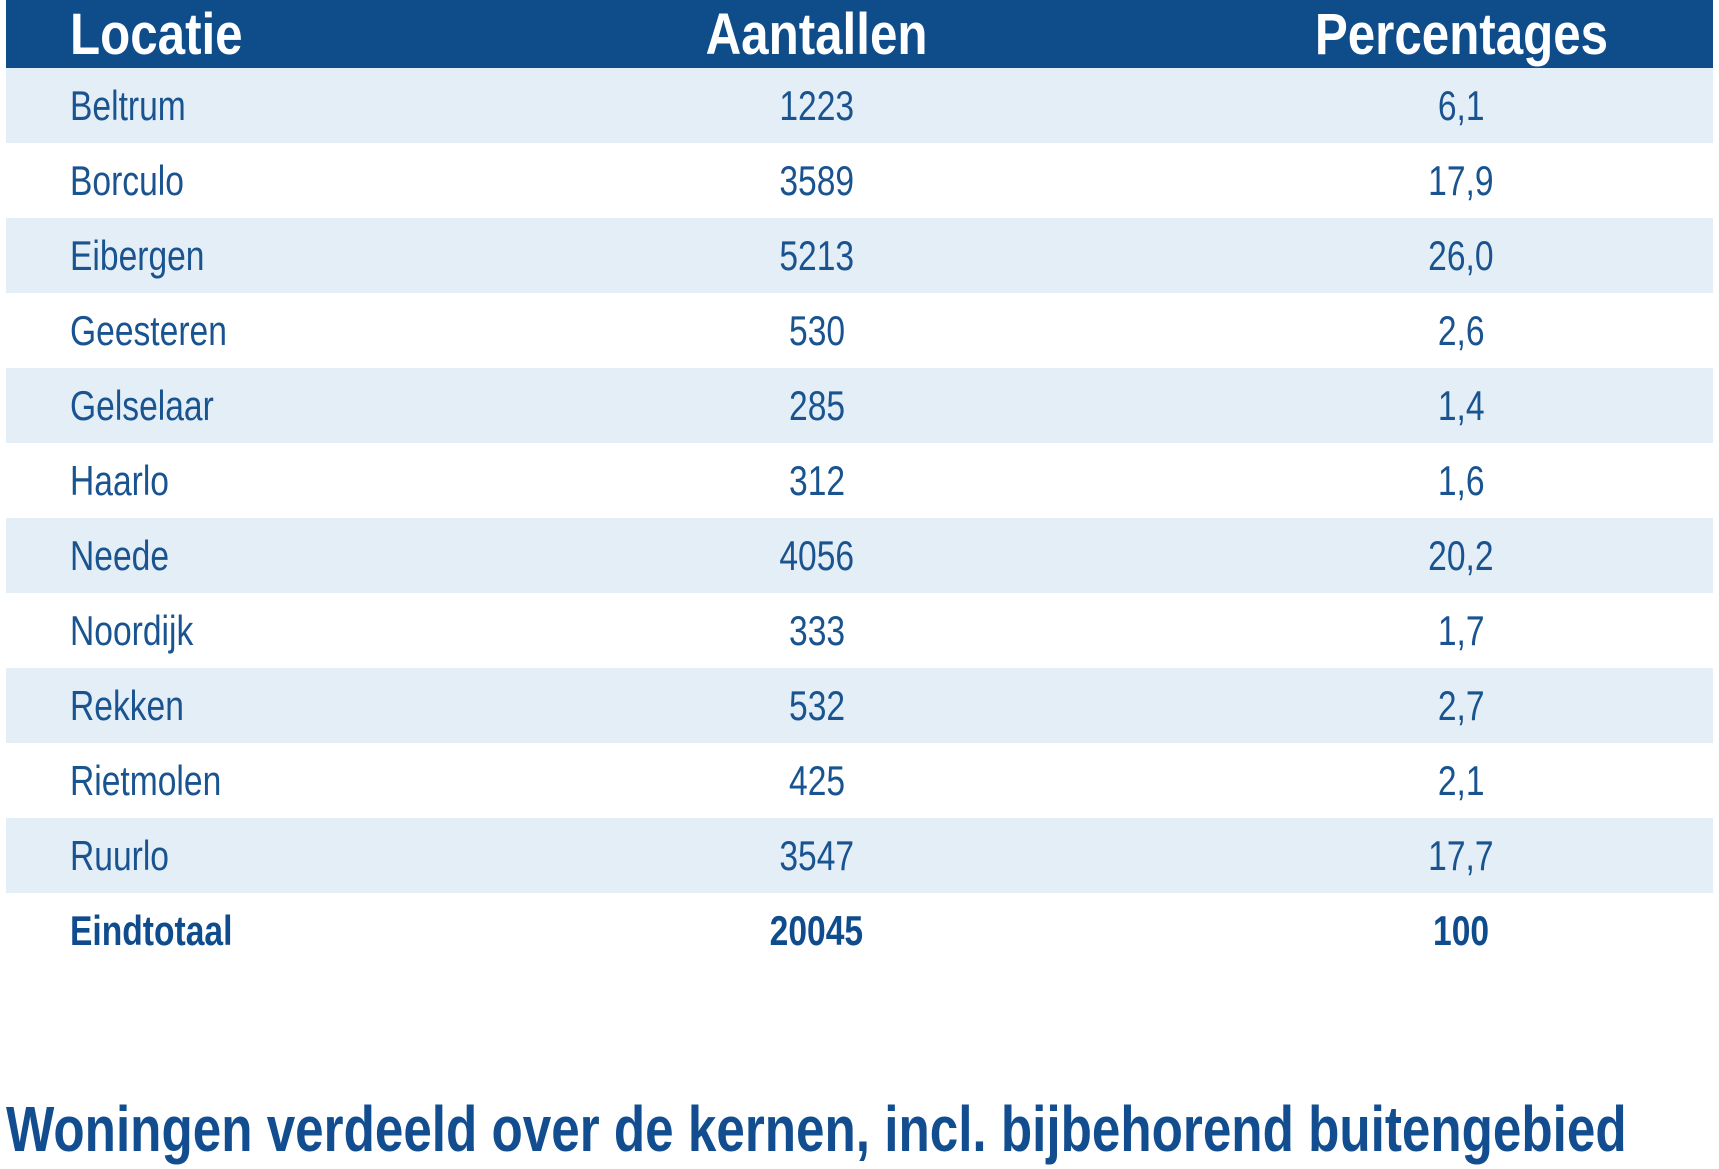 This screenshot has height=1169, width=1719. What do you see at coordinates (859, 405) in the screenshot?
I see `table-row: Gelselaar 285 1,4` at bounding box center [859, 405].